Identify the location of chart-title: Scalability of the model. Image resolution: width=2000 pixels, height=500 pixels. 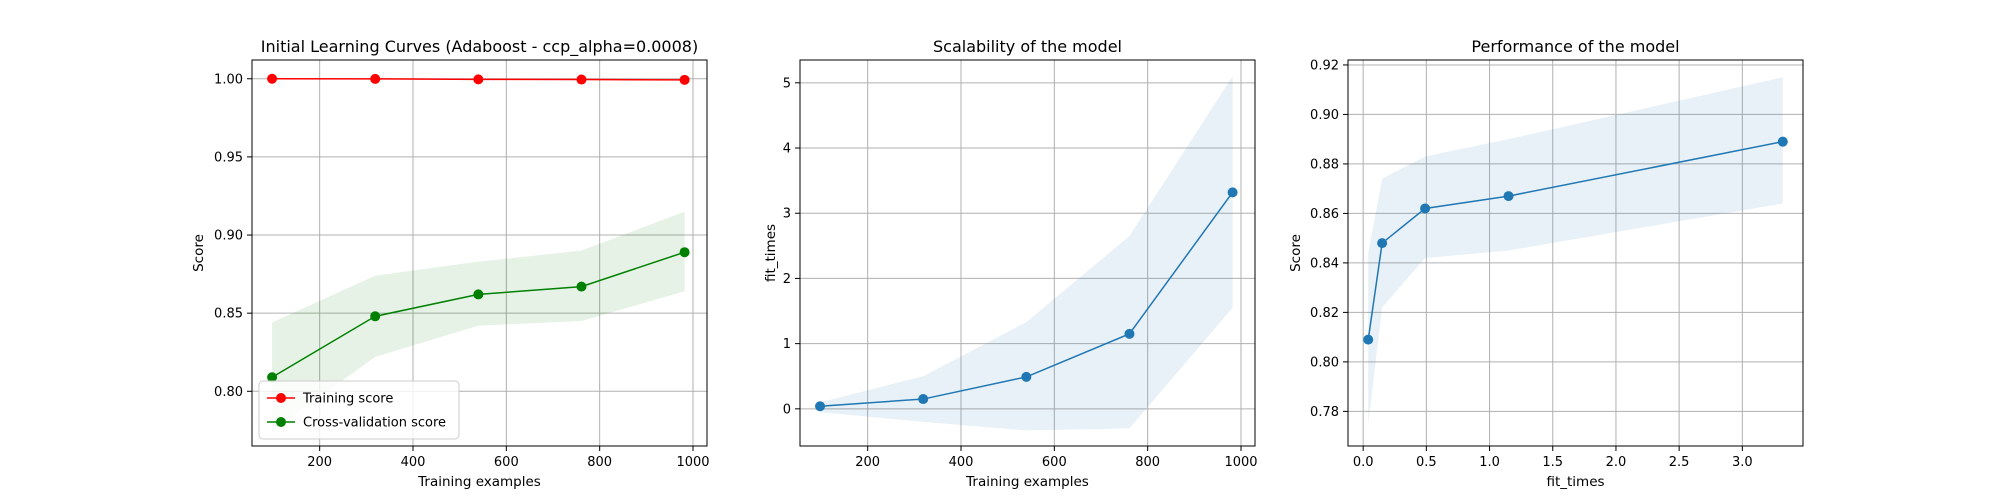
(1027, 46).